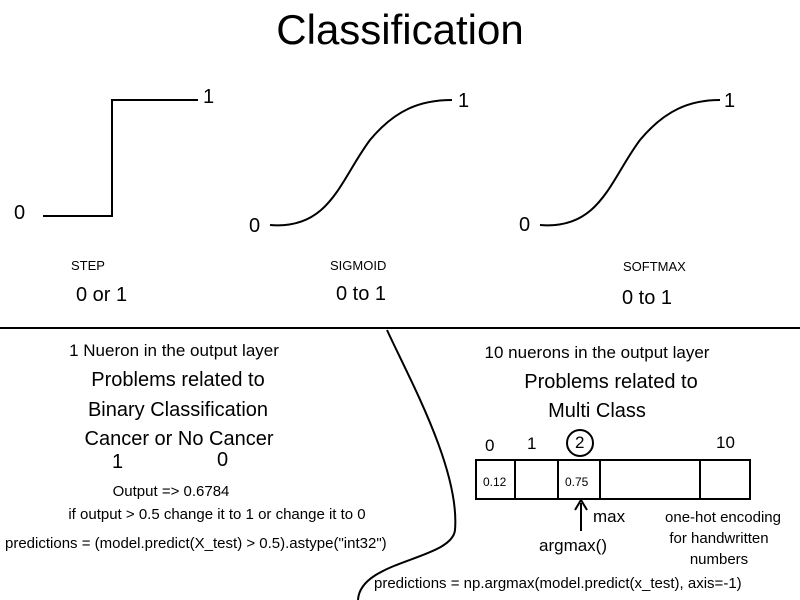 The image size is (800, 600). I want to click on softmax-name: SOFTMAX, so click(654, 266).